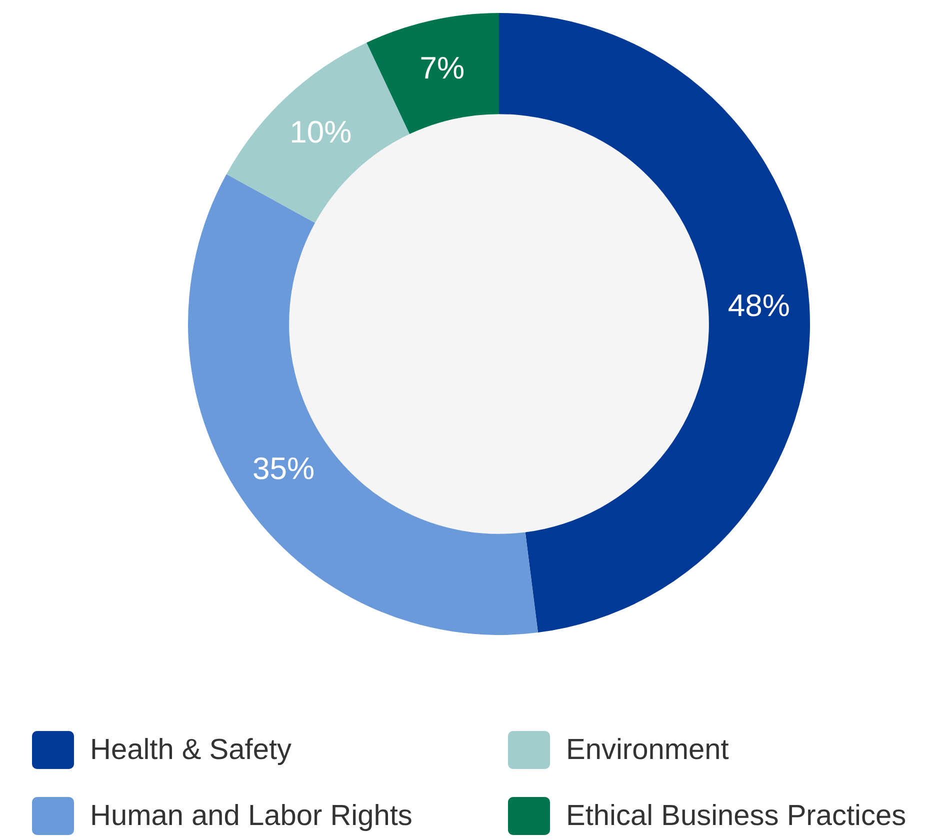 This screenshot has width=943, height=840. What do you see at coordinates (442, 68) in the screenshot?
I see `data-label: 7%` at bounding box center [442, 68].